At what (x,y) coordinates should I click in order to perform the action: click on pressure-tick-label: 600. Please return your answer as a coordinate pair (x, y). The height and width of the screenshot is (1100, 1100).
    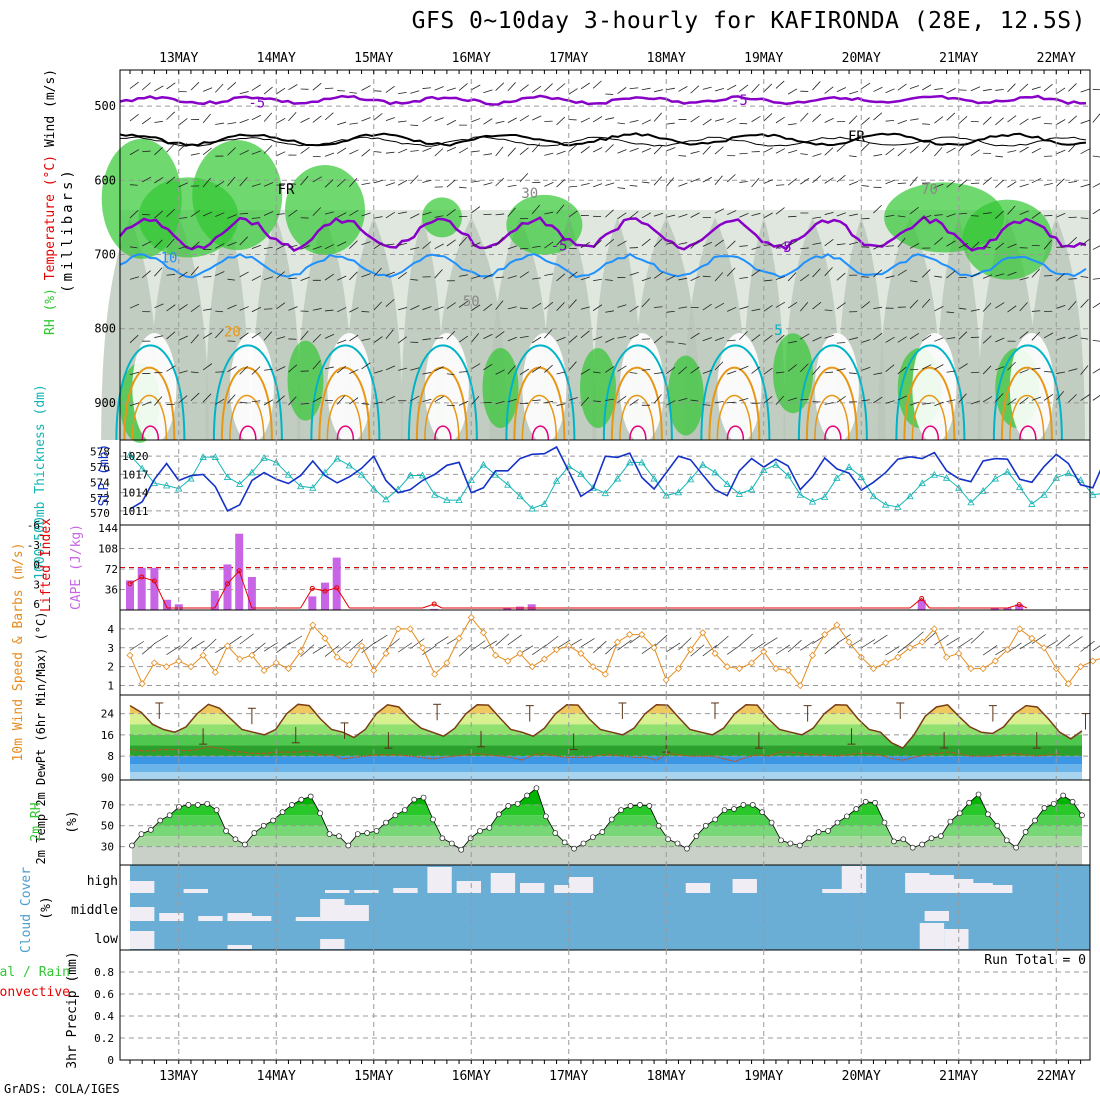
    Looking at the image, I should click on (105, 180).